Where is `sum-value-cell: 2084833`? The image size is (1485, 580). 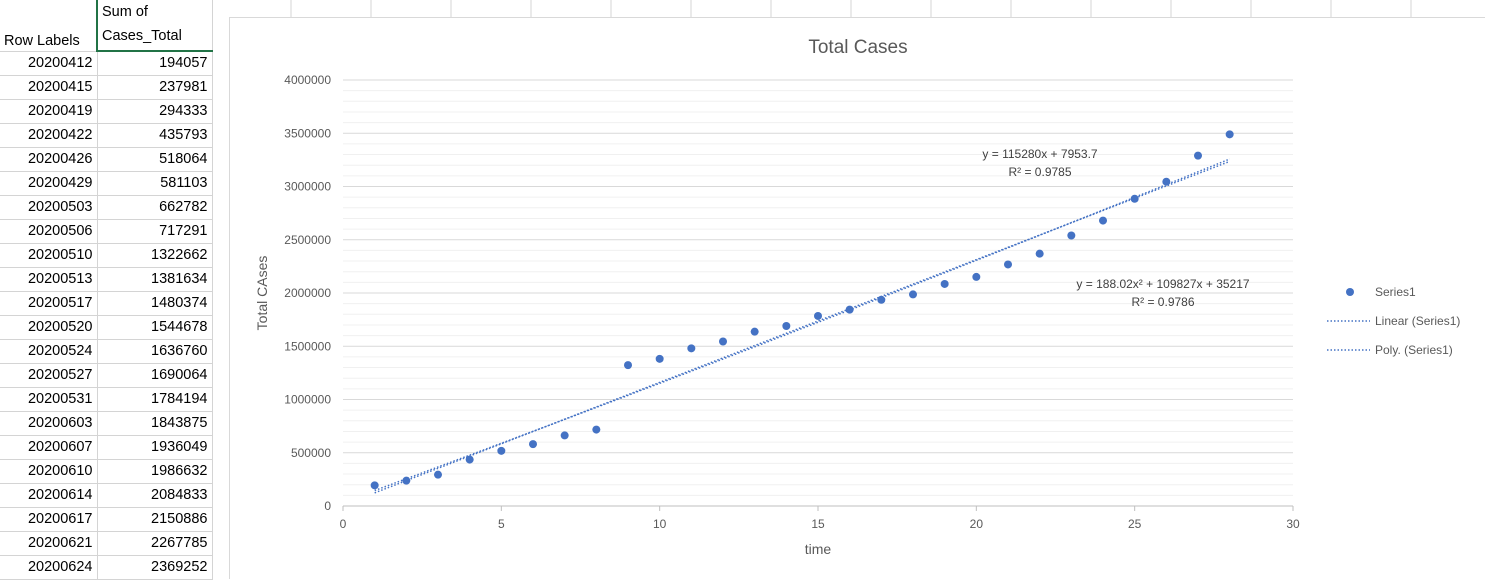
sum-value-cell: 2084833 is located at coordinates (155, 495).